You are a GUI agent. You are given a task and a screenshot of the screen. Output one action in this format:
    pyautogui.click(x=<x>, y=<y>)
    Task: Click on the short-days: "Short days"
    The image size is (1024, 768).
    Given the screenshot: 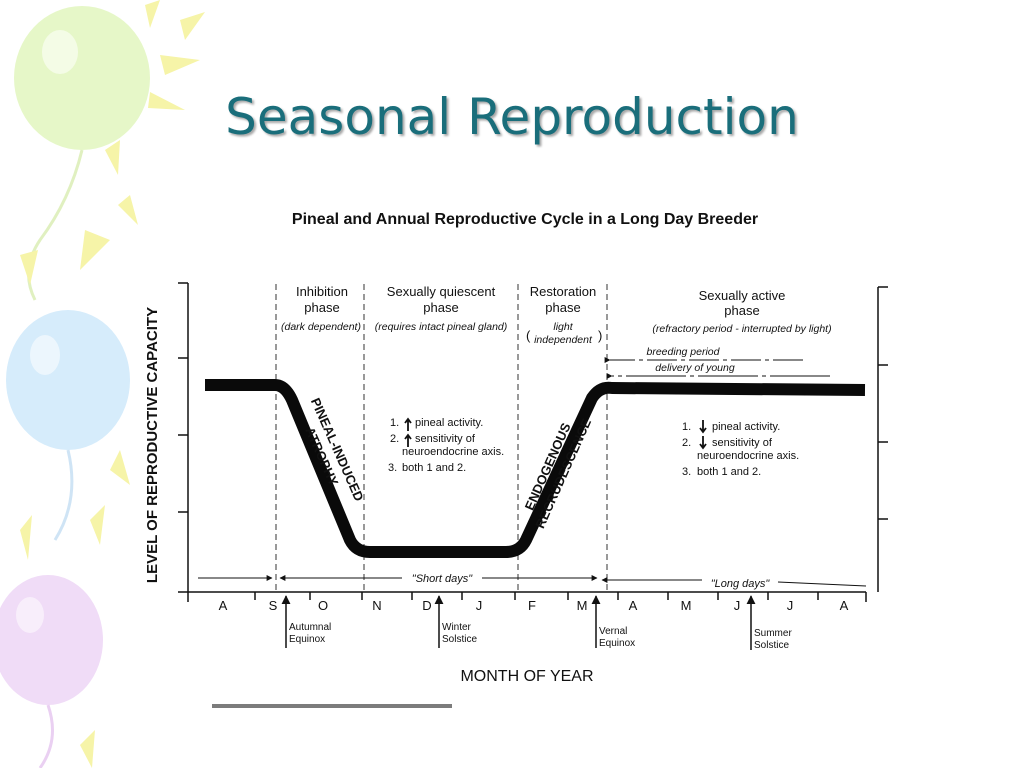 What is the action you would take?
    pyautogui.click(x=398, y=579)
    